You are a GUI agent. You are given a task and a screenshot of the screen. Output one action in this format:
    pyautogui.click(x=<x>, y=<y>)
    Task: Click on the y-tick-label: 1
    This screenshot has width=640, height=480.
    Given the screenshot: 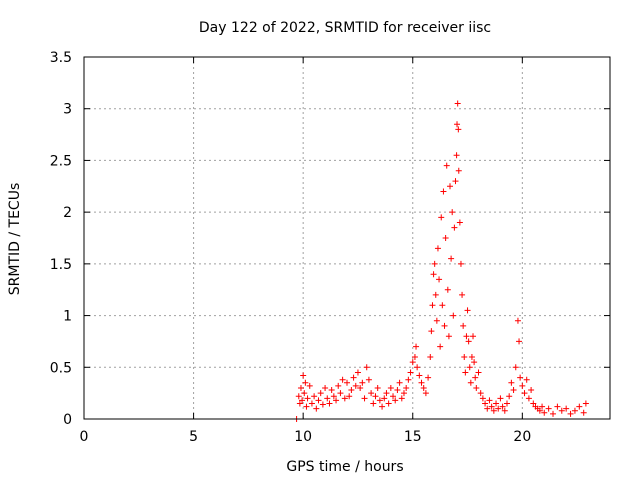 What is the action you would take?
    pyautogui.click(x=67, y=317)
    